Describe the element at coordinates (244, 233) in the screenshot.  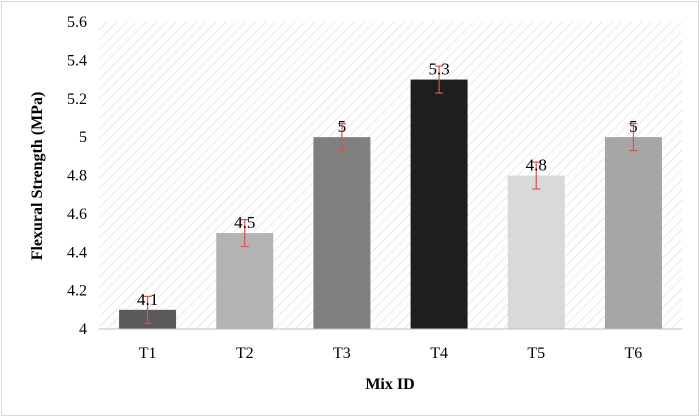
I see `error-bar-t2` at that location.